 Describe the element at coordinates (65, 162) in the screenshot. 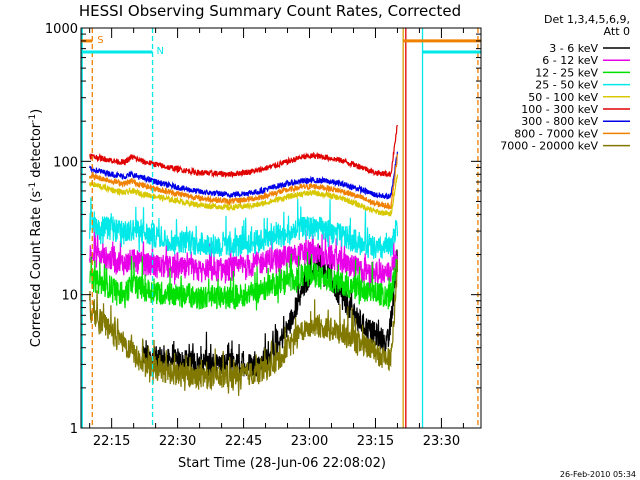

I see `y-tick-label: 100` at that location.